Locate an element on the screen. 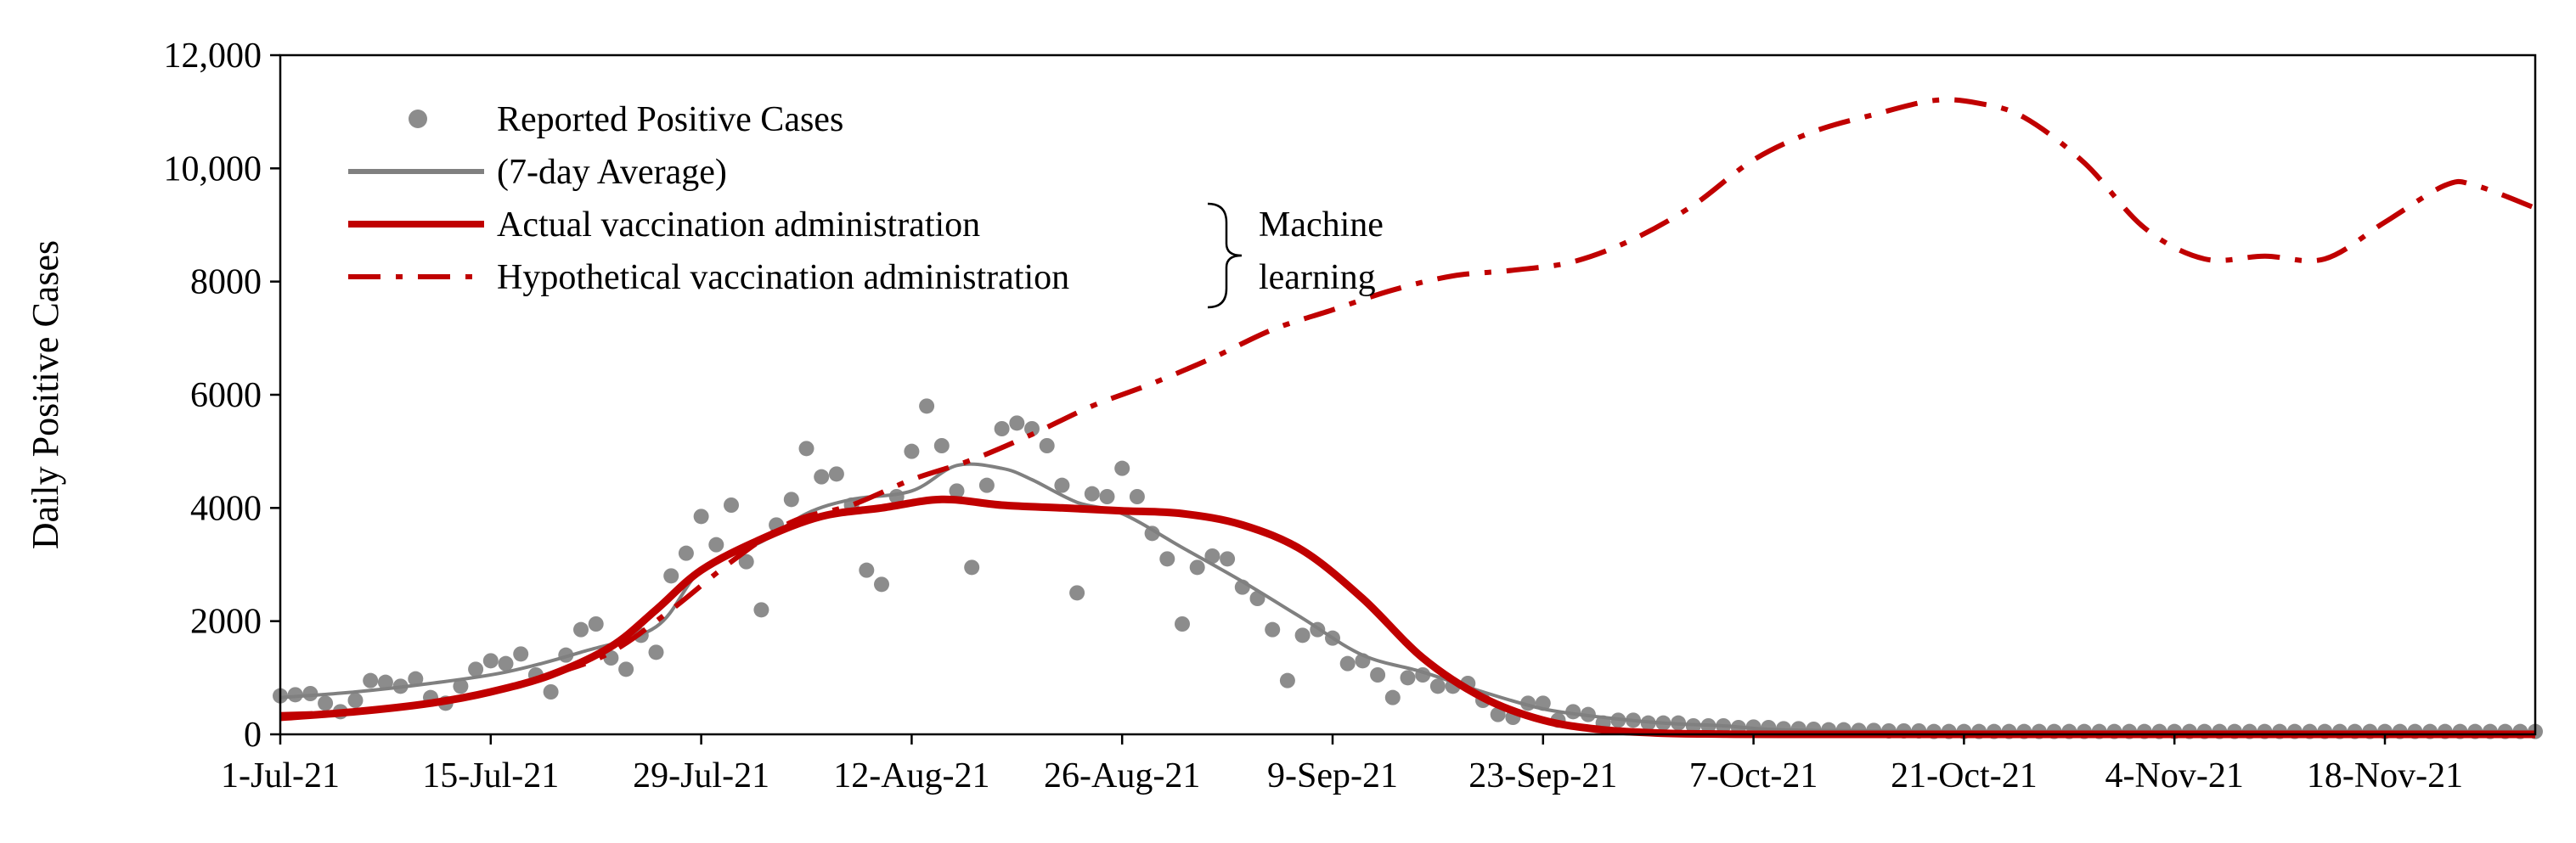  legend-label: Reported Positive Cases is located at coordinates (670, 120).